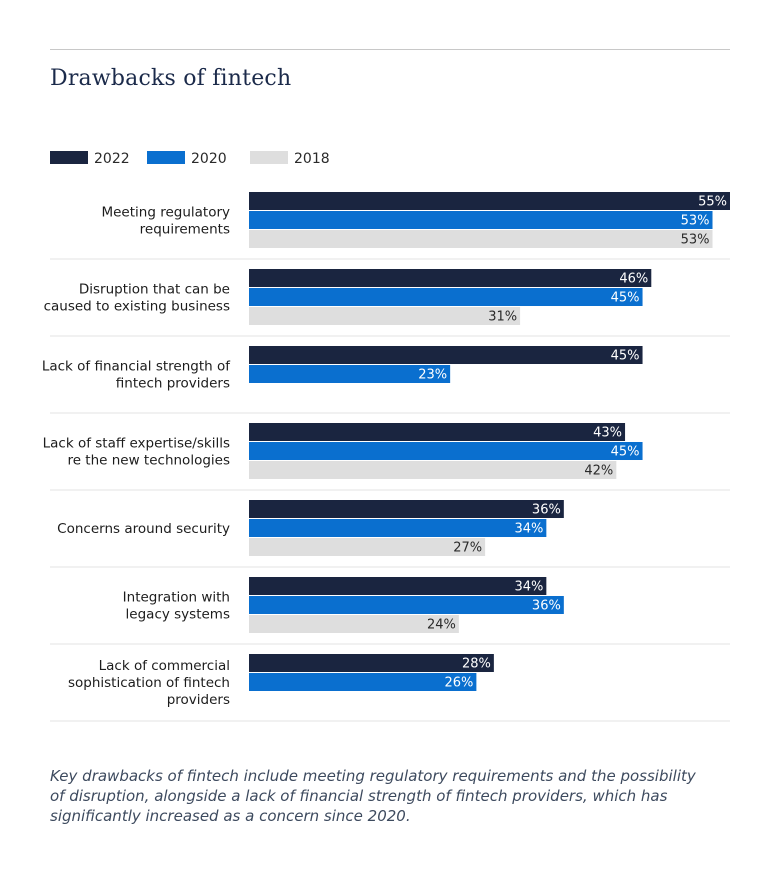 The image size is (780, 870). I want to click on category-label: sophistication of fintech, so click(149, 683).